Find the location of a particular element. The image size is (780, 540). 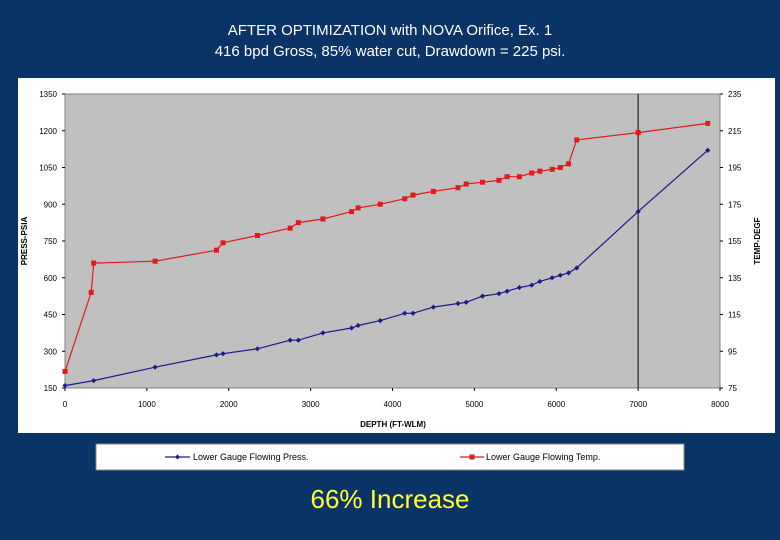

x-tick-label: 3000 is located at coordinates (311, 404).